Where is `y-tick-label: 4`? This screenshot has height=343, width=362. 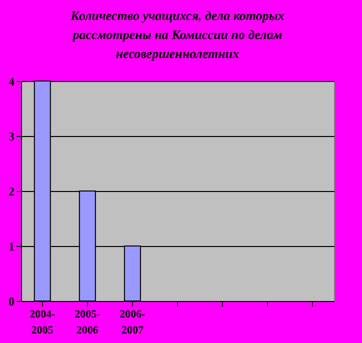 y-tick-label: 4 is located at coordinates (11, 81).